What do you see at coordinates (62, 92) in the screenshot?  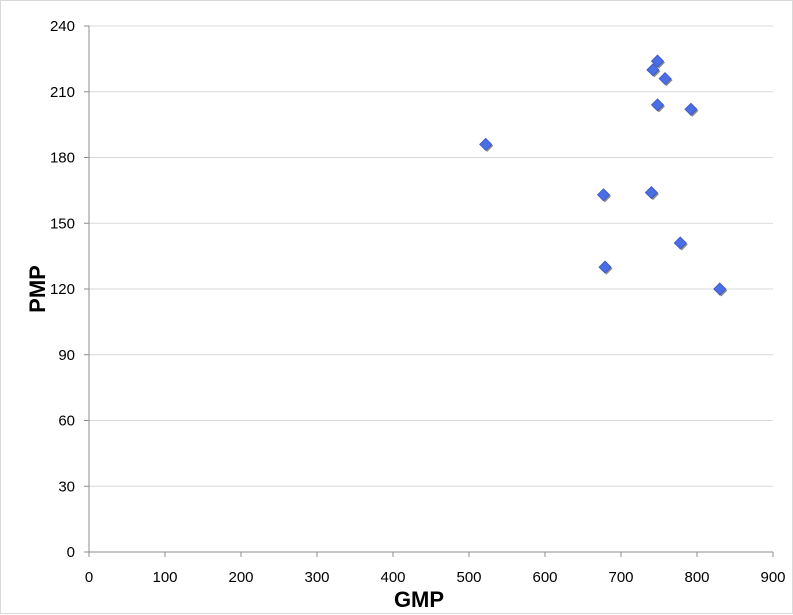 I see `y-tick-label: 210` at bounding box center [62, 92].